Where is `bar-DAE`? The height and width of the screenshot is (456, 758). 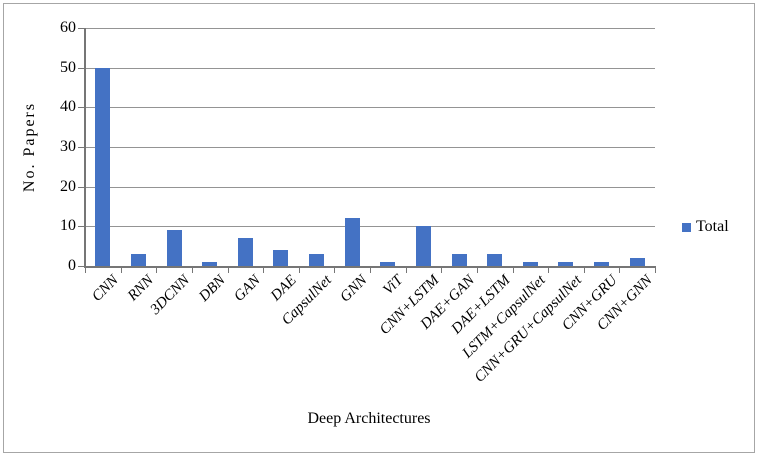
bar-DAE is located at coordinates (281, 258).